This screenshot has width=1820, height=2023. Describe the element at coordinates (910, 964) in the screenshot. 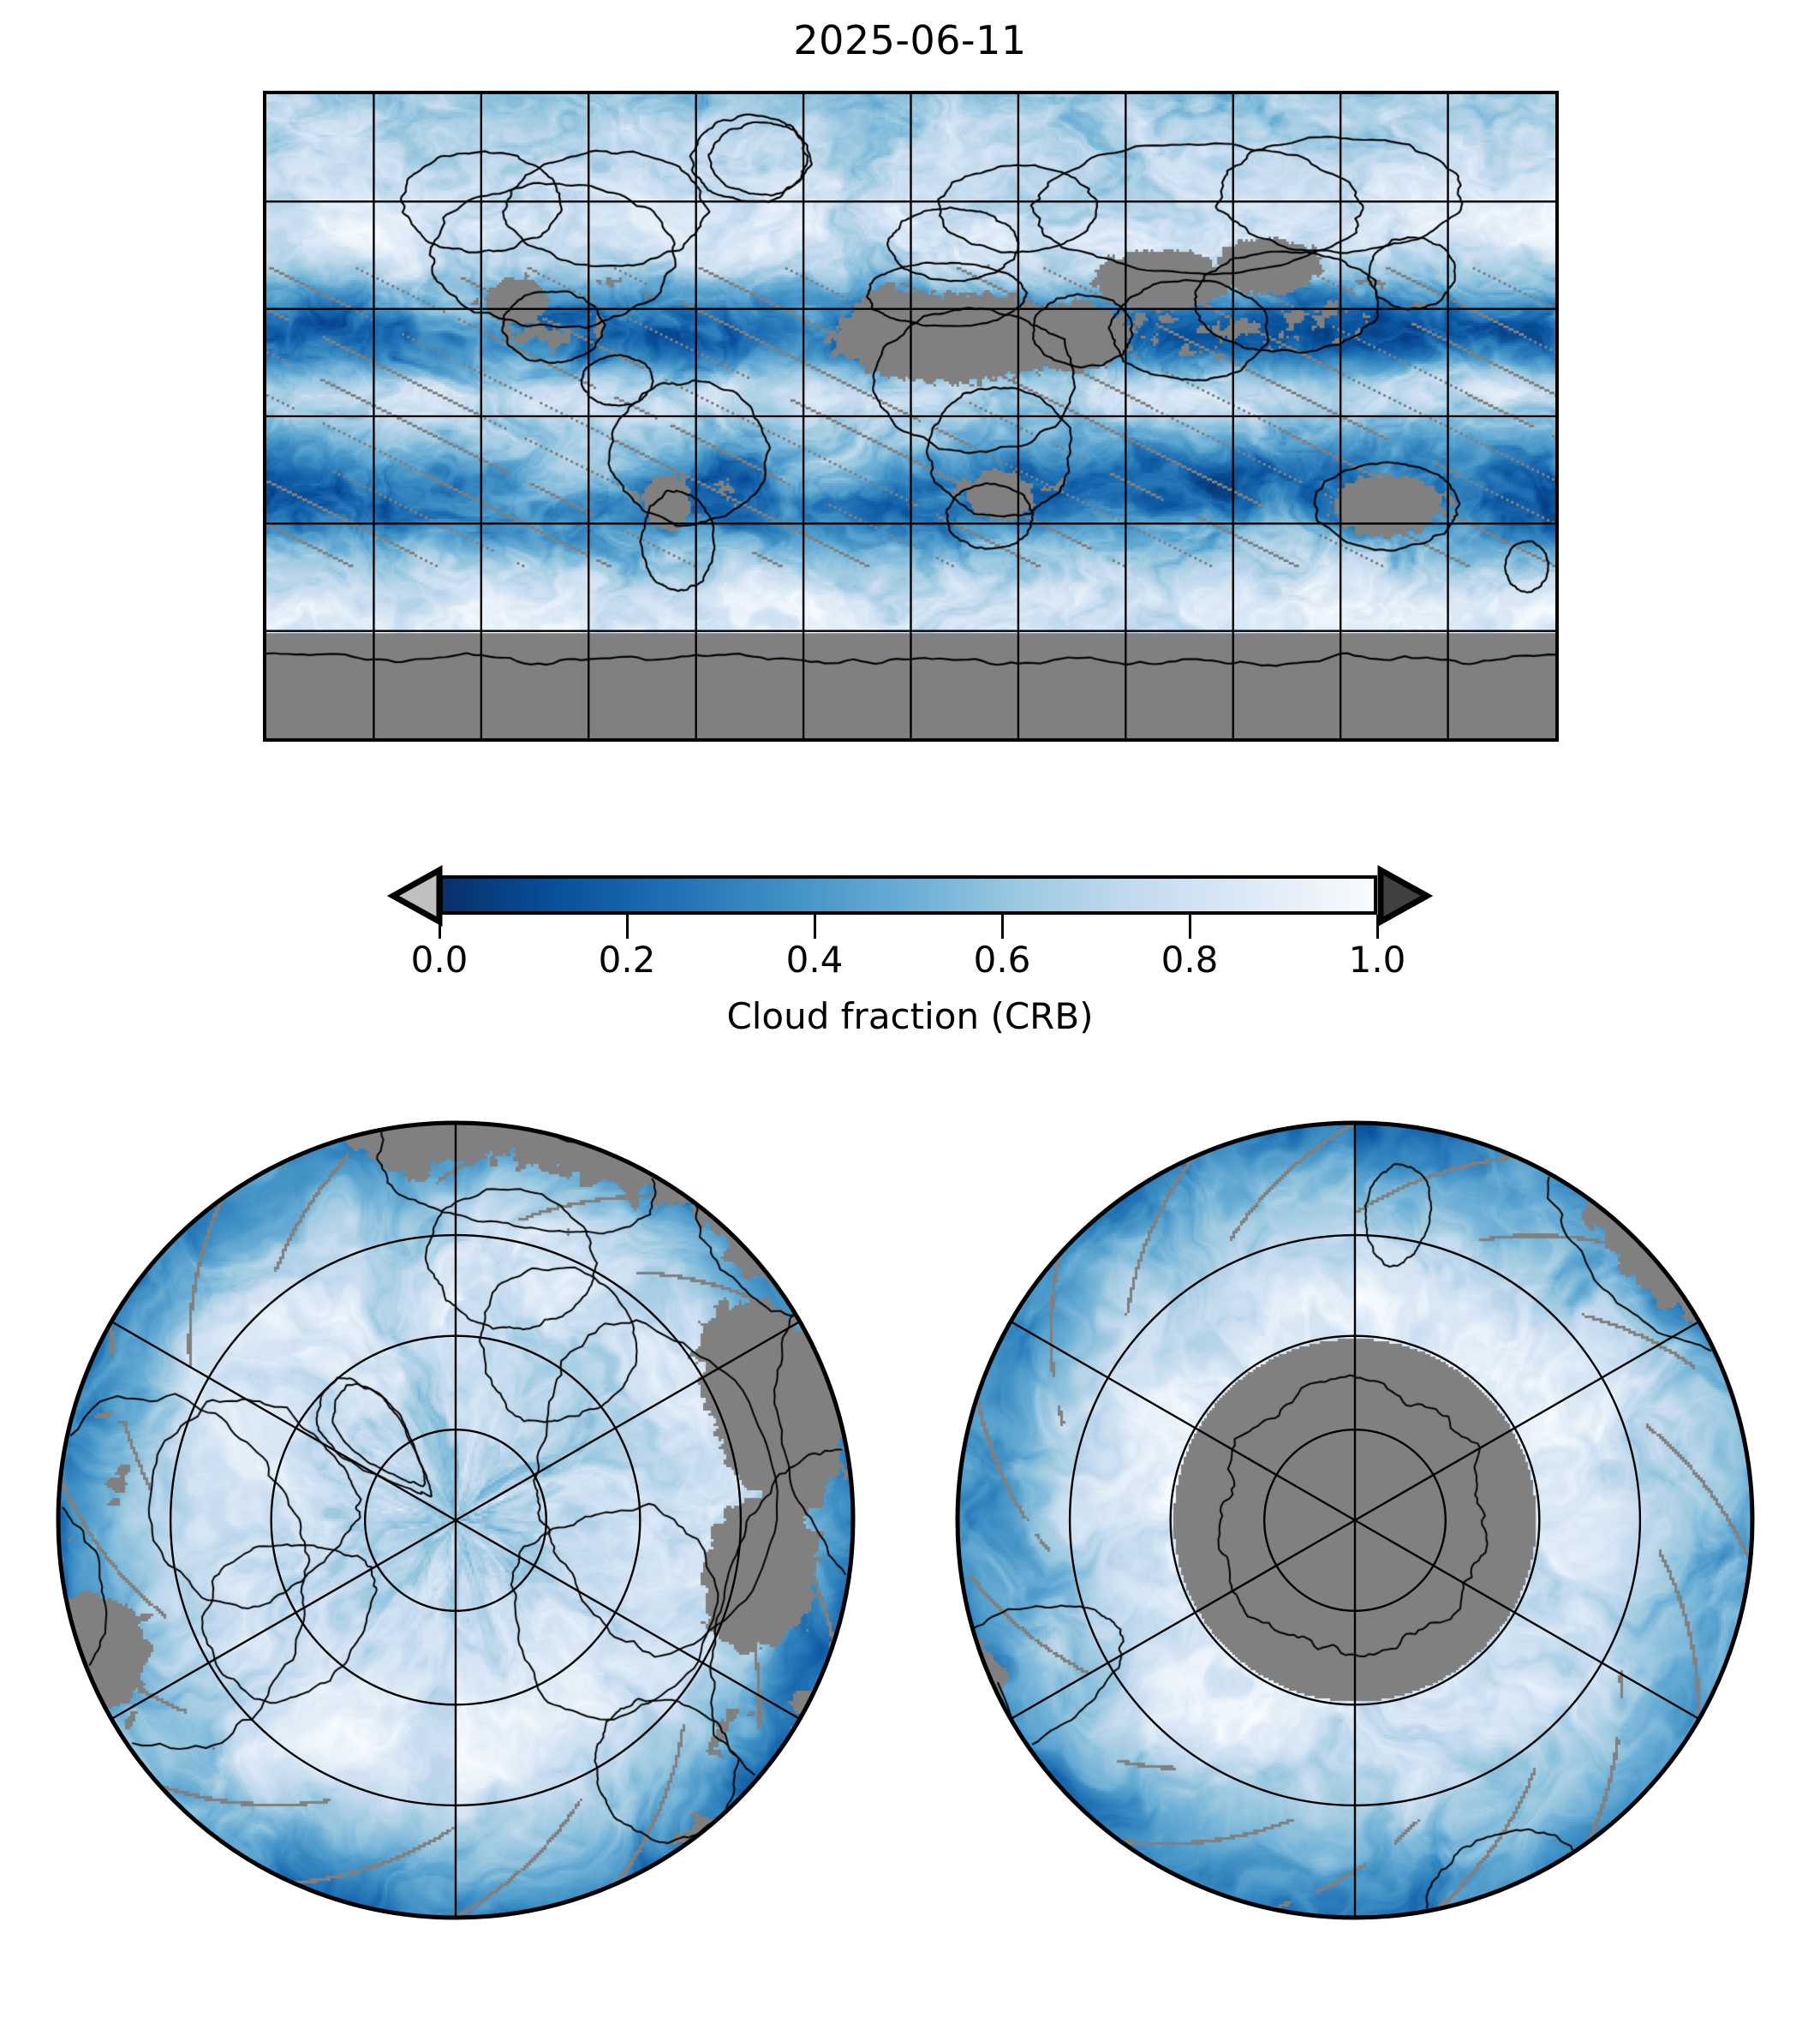

I see `colorbar-tick-labels: 0.0 0.2 0.4 0.6 0.8 1.0` at that location.